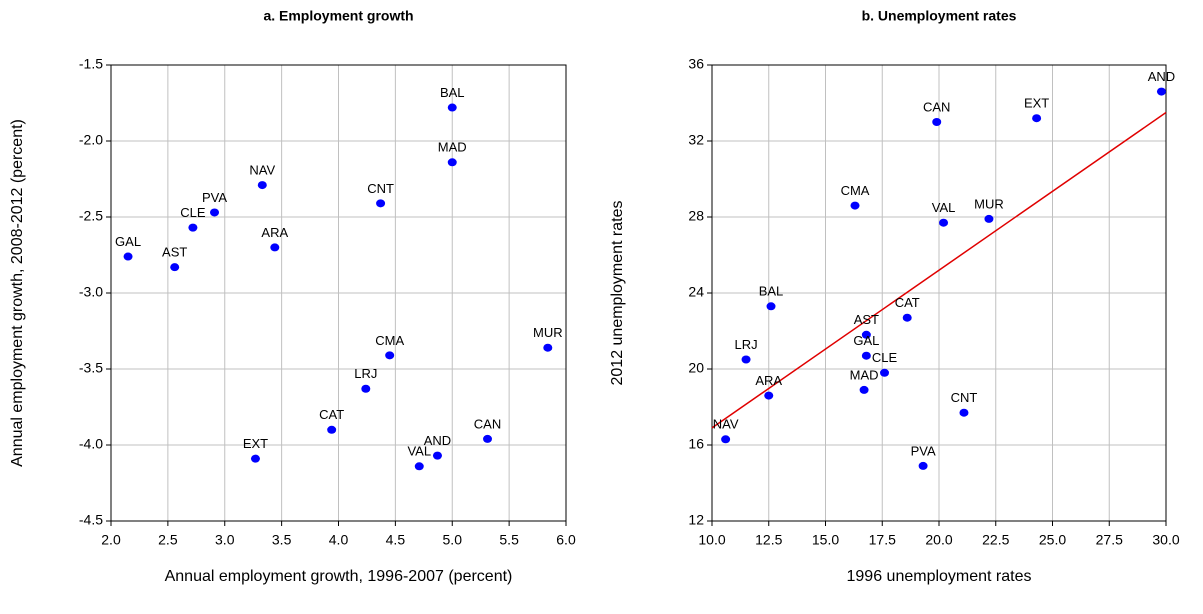  Describe the element at coordinates (939, 16) in the screenshot. I see `chart-title: b. Unemployment rates` at that location.